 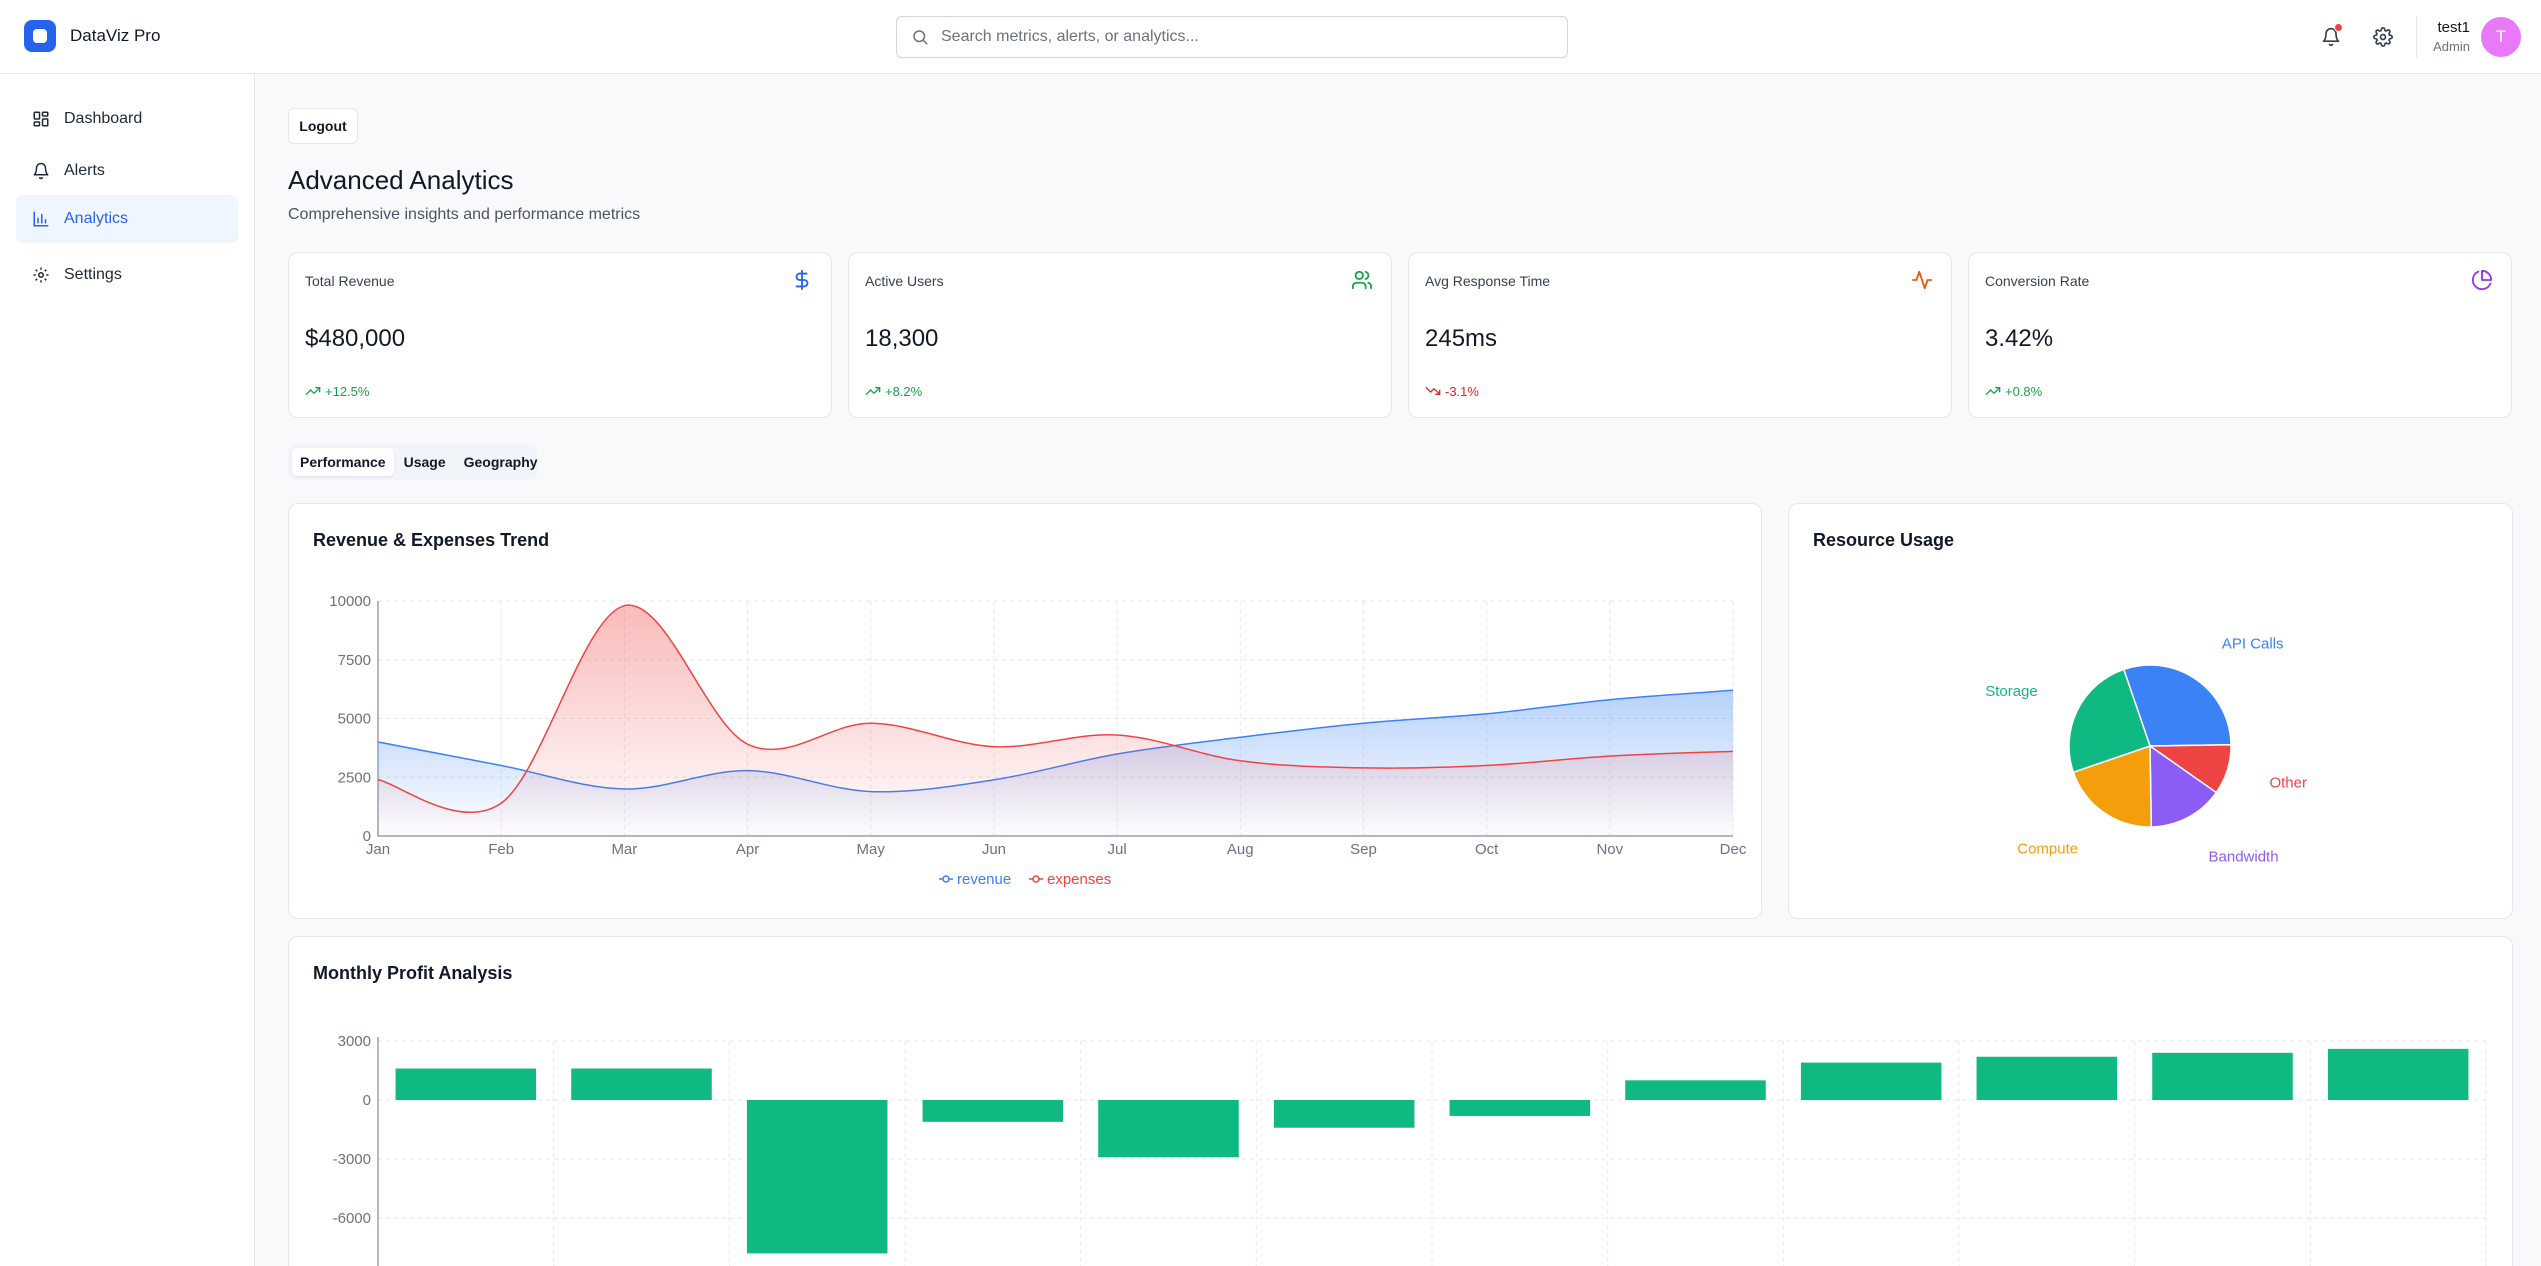 I want to click on x-tick-label: Apr, so click(x=747, y=849).